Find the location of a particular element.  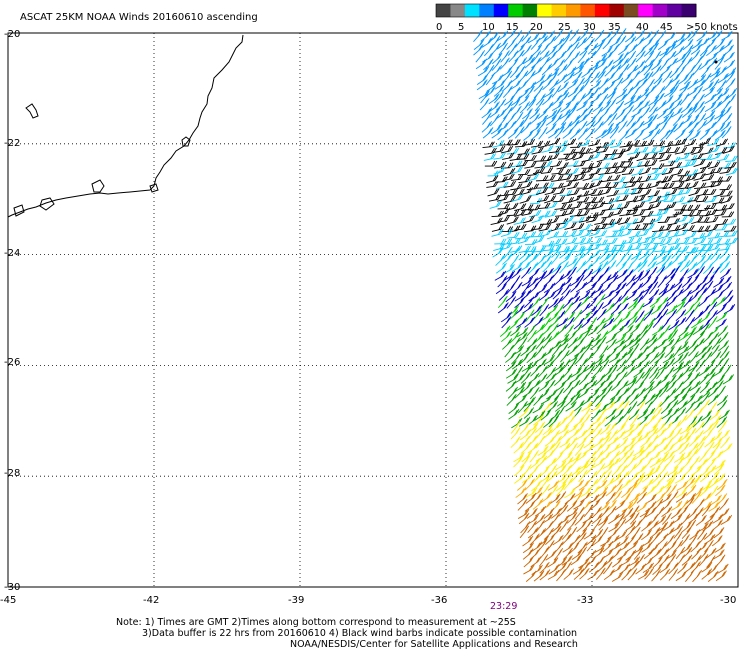

lon-label: -30 is located at coordinates (728, 600).